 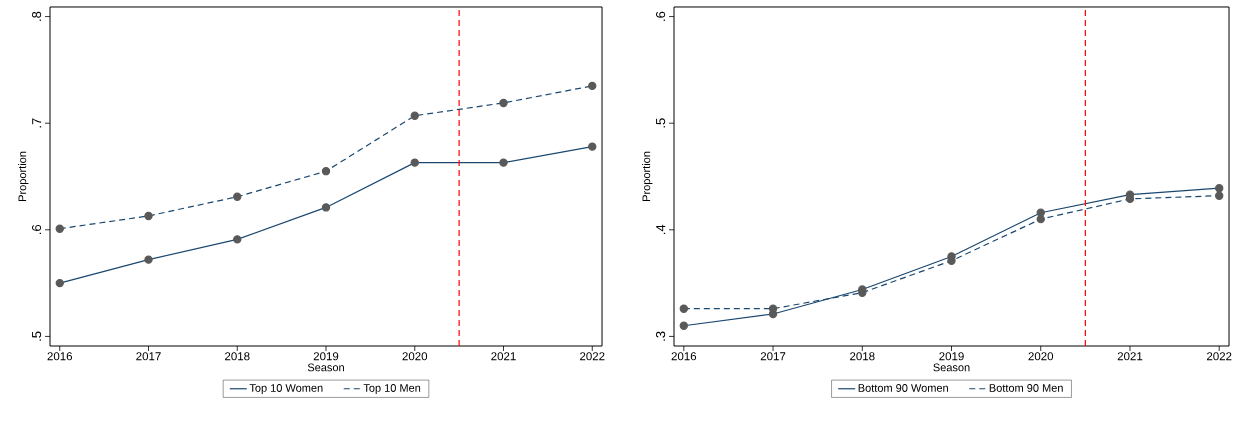 What do you see at coordinates (903, 388) in the screenshot?
I see `legend-label: Bottom 90 Women` at bounding box center [903, 388].